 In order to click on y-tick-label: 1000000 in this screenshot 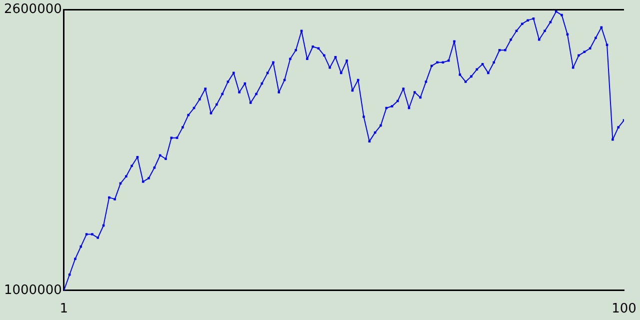, I will do `click(33, 290)`.